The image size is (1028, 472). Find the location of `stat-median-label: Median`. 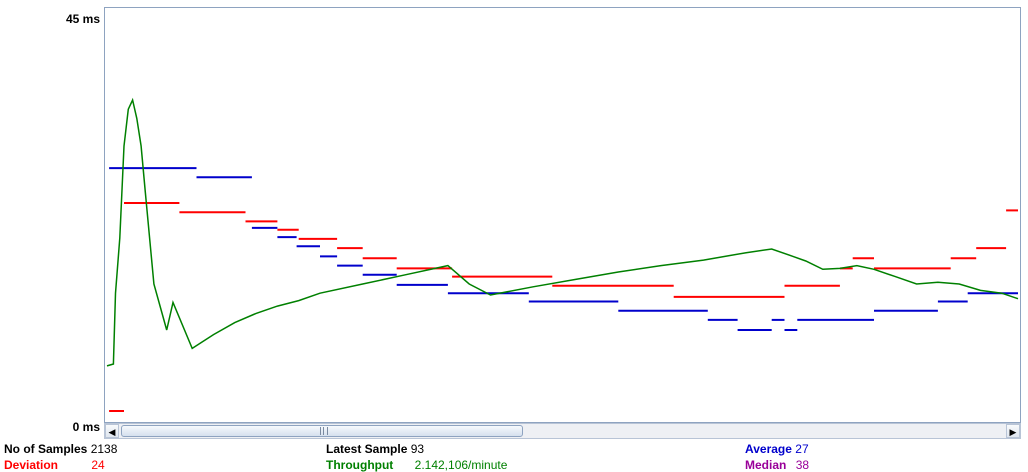

stat-median-label: Median is located at coordinates (766, 465).